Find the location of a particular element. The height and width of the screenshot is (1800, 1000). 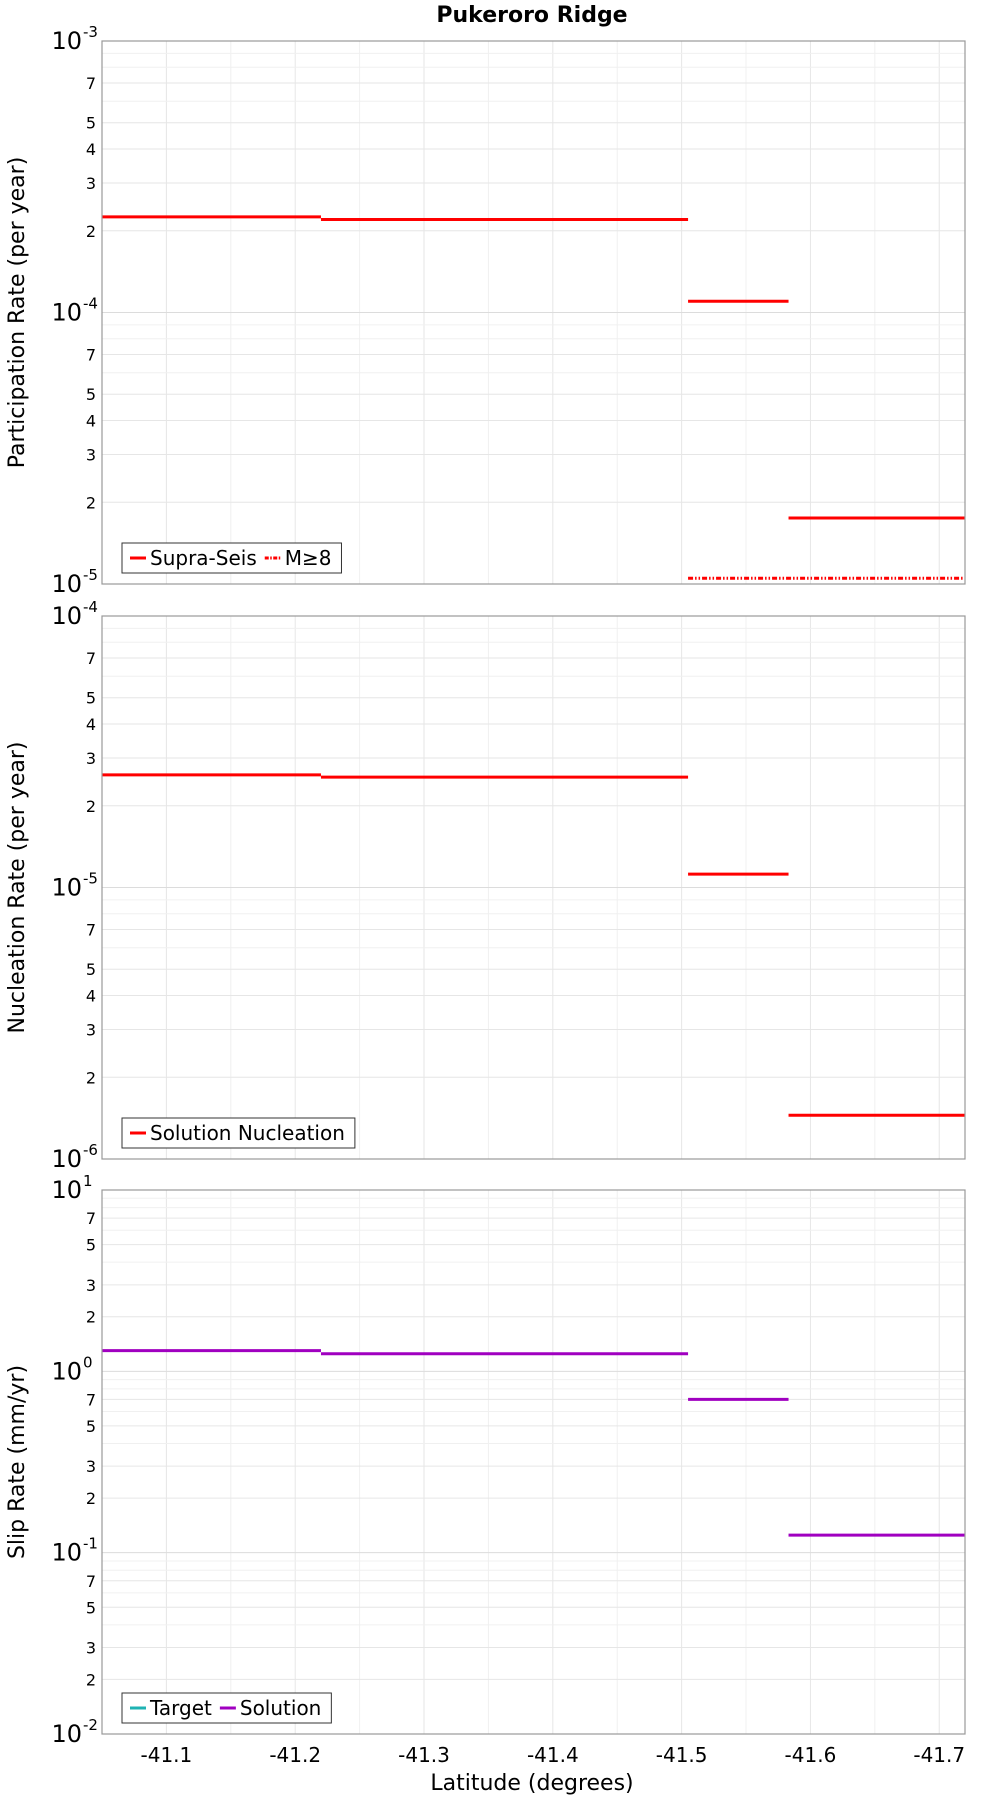

legend-label: Supra-Seis is located at coordinates (203, 558).